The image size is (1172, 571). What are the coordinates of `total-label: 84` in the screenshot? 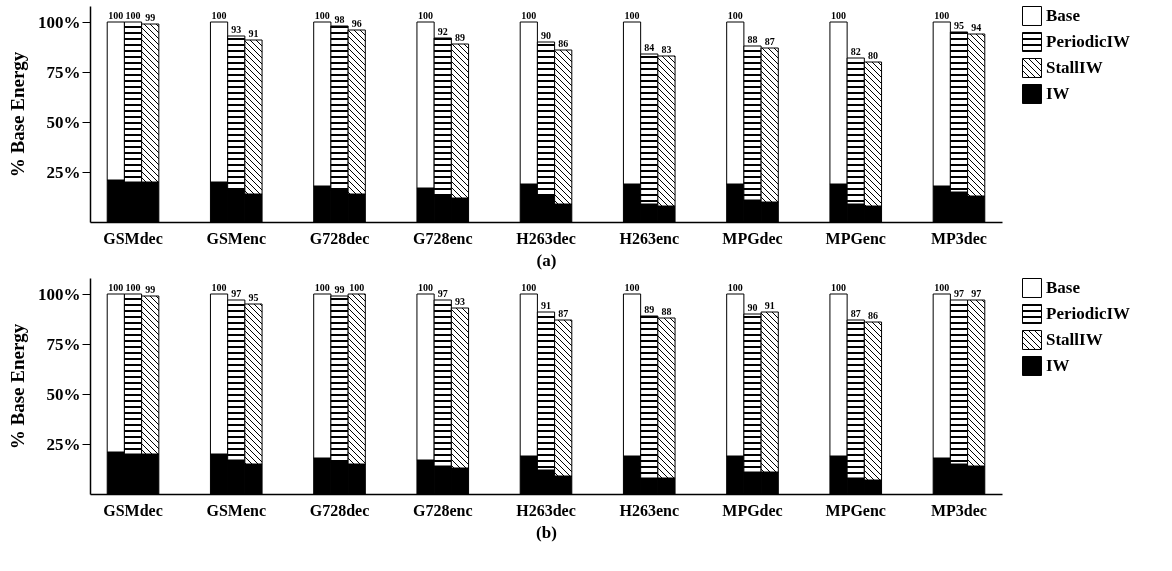 It's located at (649, 47).